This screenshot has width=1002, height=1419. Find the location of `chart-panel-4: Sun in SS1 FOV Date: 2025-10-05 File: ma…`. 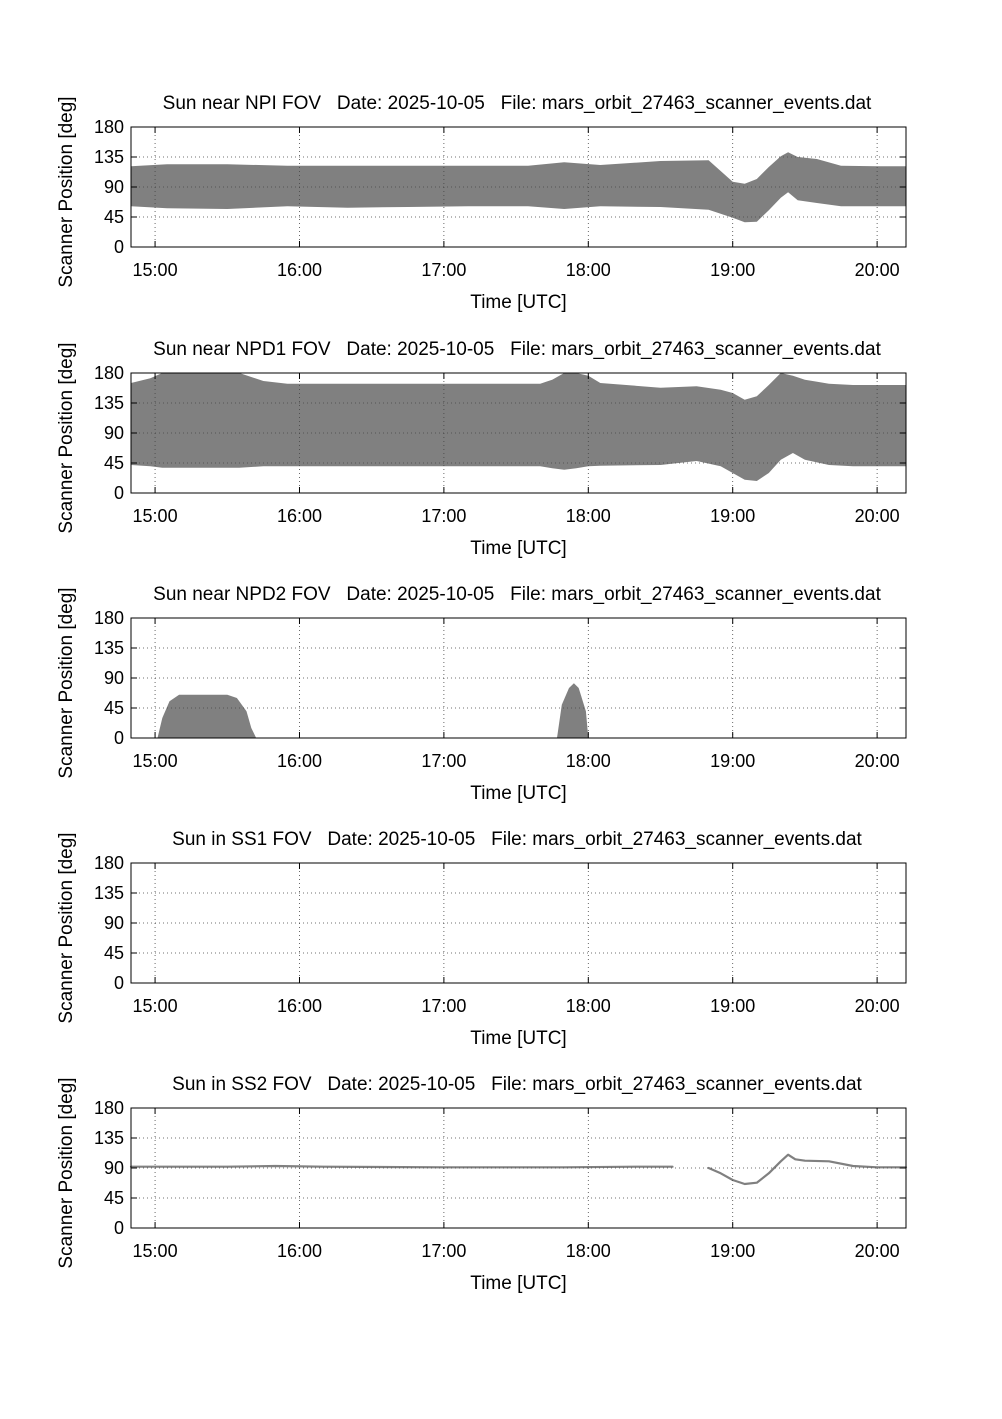

chart-panel-4: Sun in SS1 FOV Date: 2025-10-05 File: ma… is located at coordinates (481, 939).